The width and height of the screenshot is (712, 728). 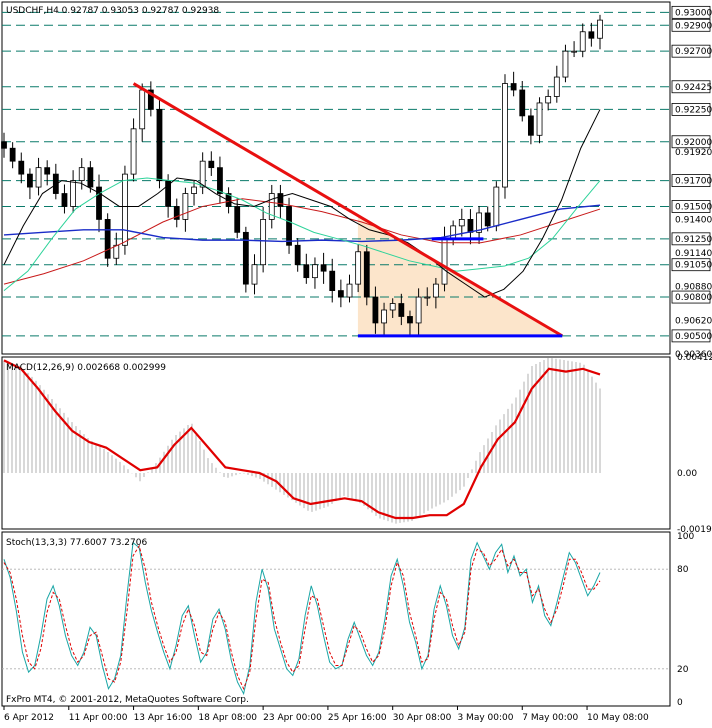 I want to click on price-axis-label: 0.92700, so click(x=693, y=52).